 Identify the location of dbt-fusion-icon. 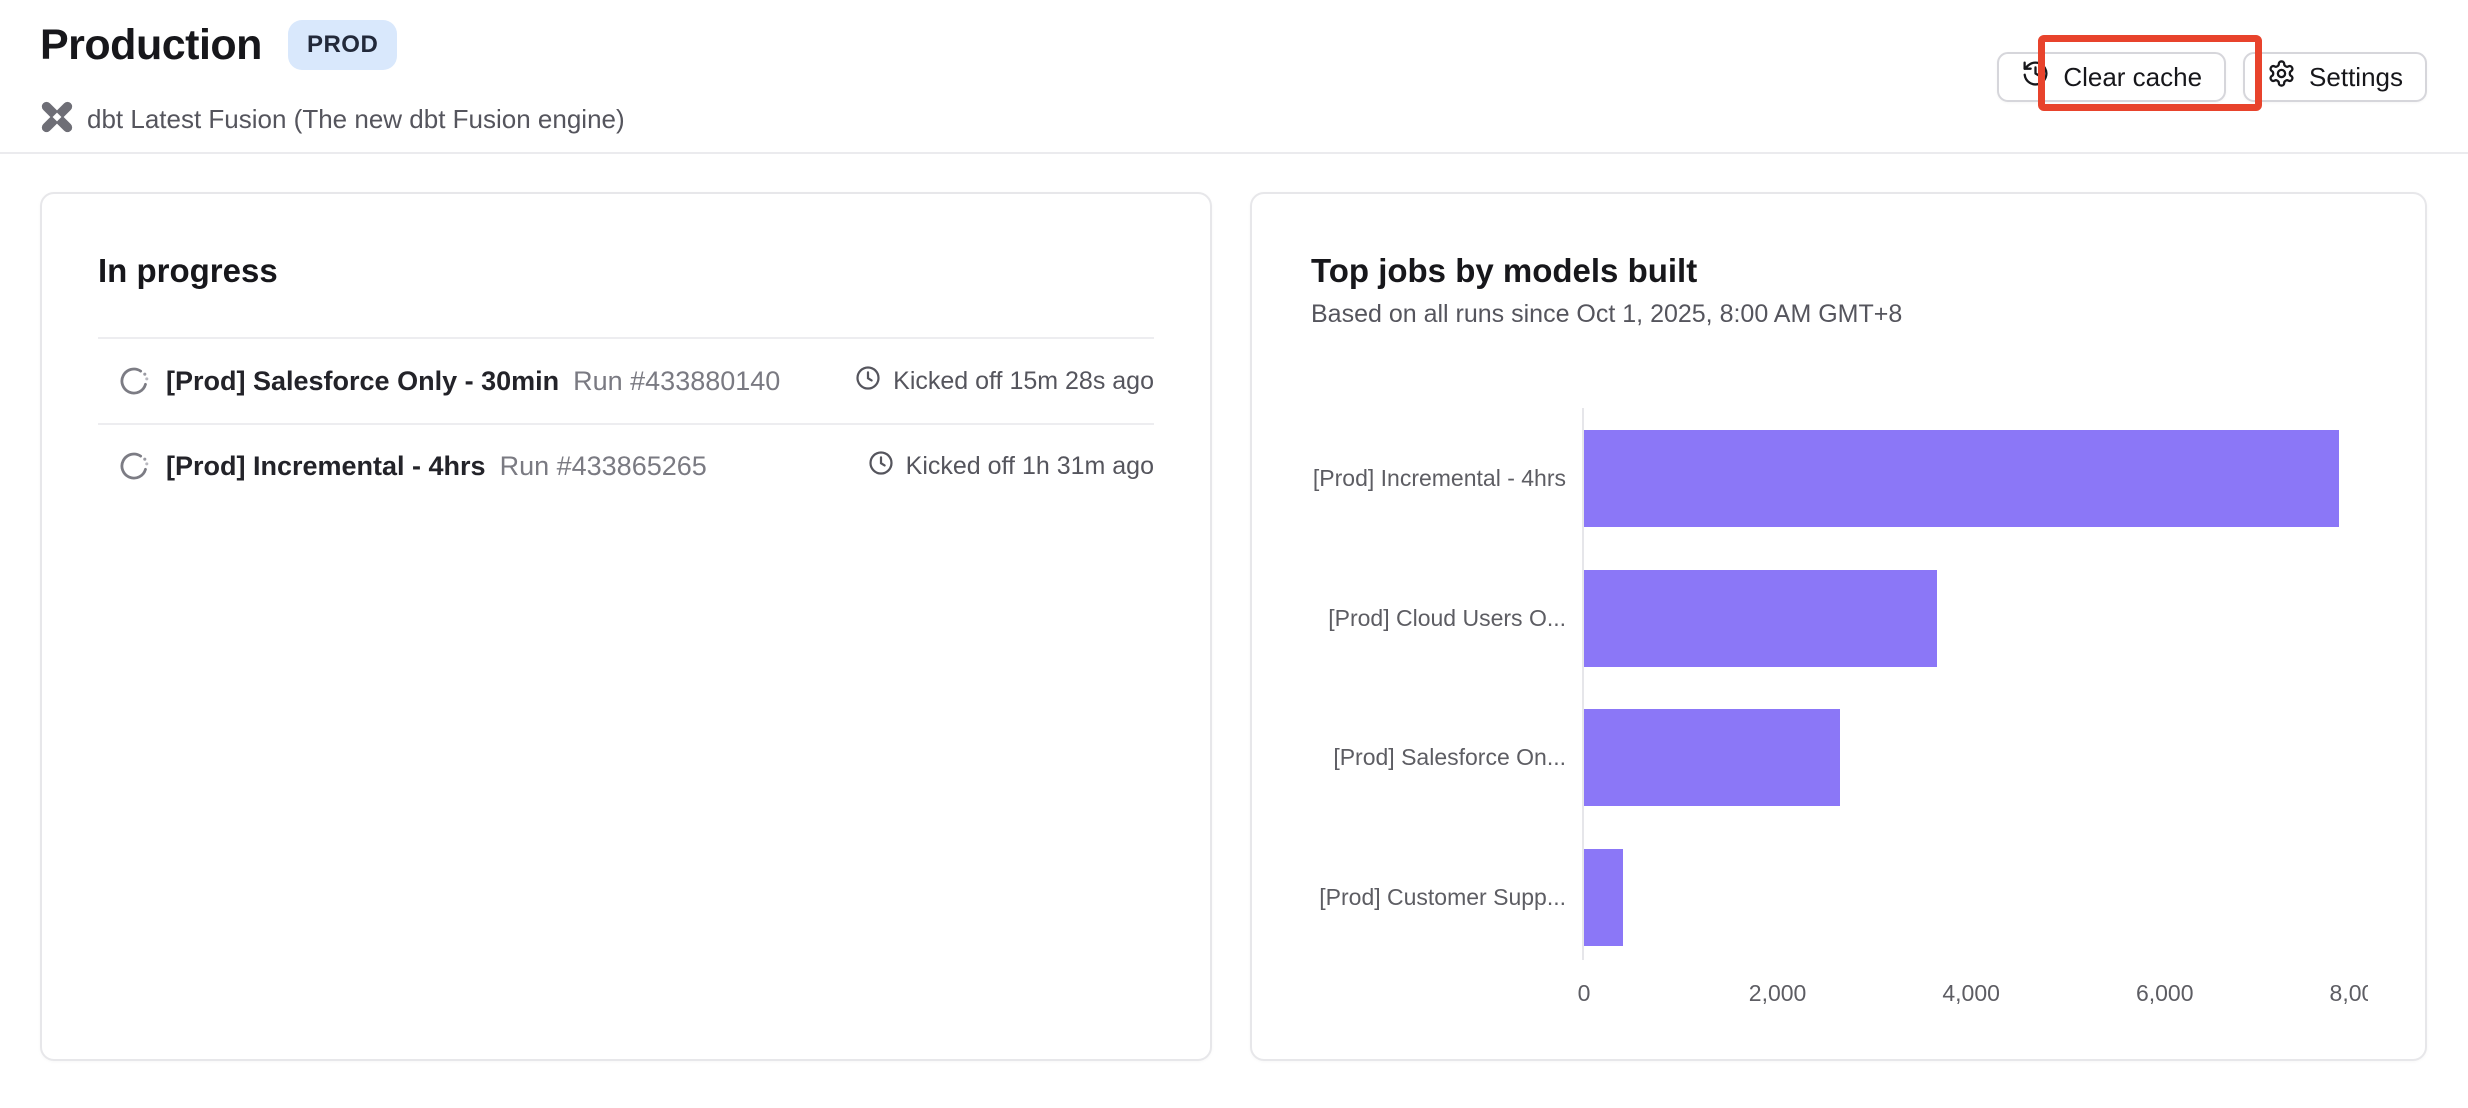
(57, 119).